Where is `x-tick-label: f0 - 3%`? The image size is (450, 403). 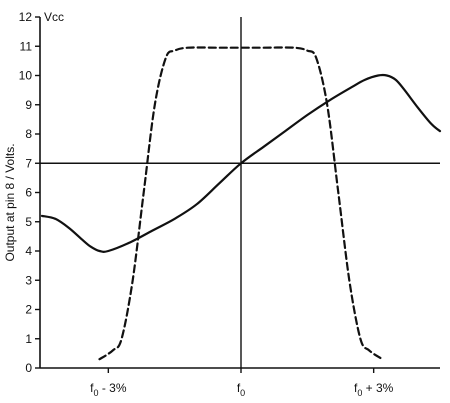
x-tick-label: f0 - 3% is located at coordinates (108, 389).